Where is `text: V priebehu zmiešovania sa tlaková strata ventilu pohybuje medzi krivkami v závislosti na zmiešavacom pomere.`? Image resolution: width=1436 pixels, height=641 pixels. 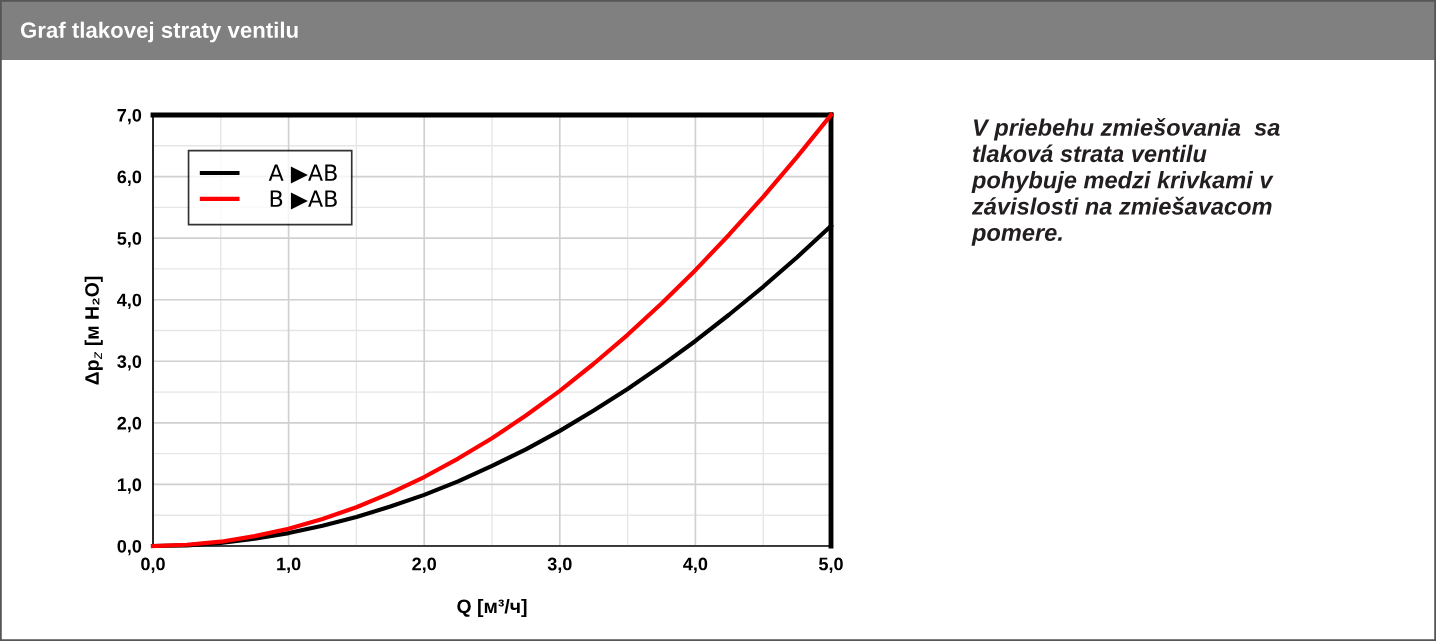 text: V priebehu zmiešovania sa tlaková strata ventilu pohybuje medzi krivkami v závislosti na zmiešavacom pomere. is located at coordinates (1125, 182).